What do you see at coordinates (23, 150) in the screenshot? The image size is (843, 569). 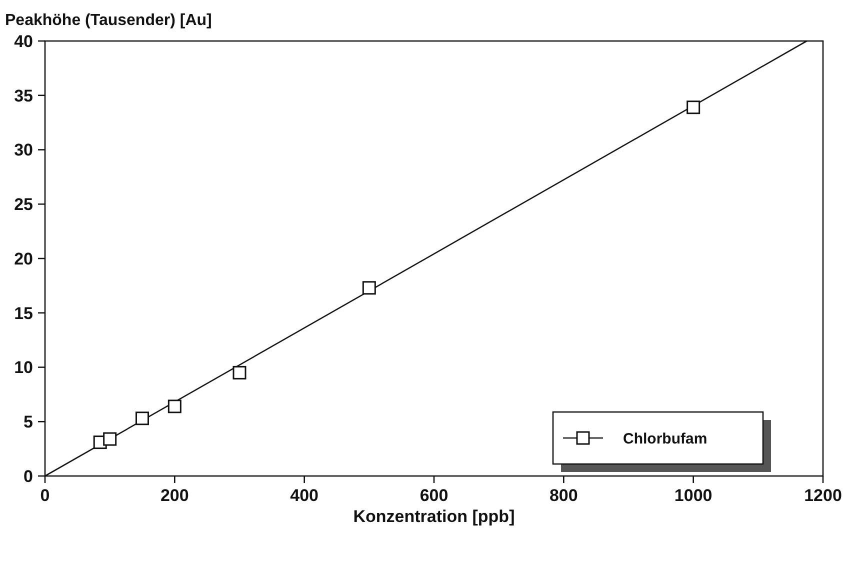 I see `y-tick-label: 30` at bounding box center [23, 150].